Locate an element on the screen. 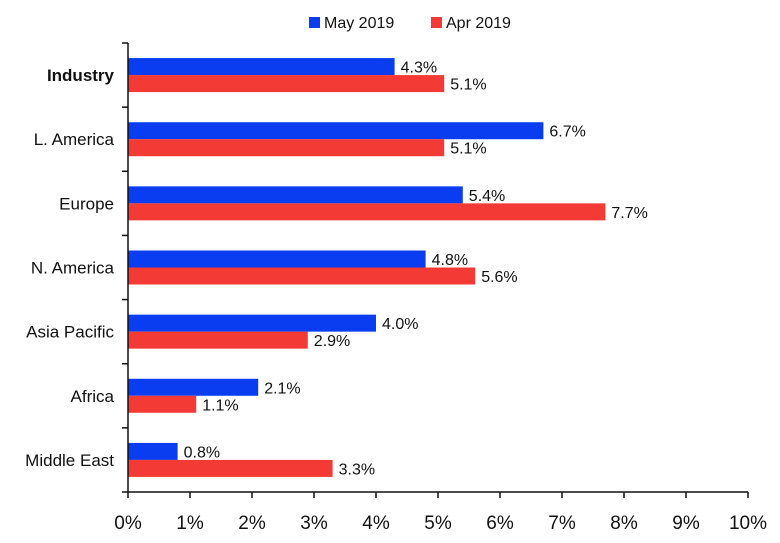 Image resolution: width=780 pixels, height=543 pixels. data-label-apr-2019-l-america: 5.1% is located at coordinates (468, 149).